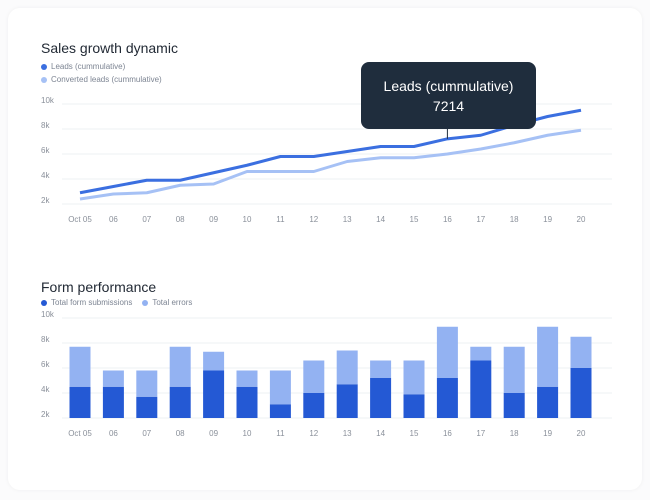  What do you see at coordinates (92, 302) in the screenshot?
I see `legend-label: Total form submissions` at bounding box center [92, 302].